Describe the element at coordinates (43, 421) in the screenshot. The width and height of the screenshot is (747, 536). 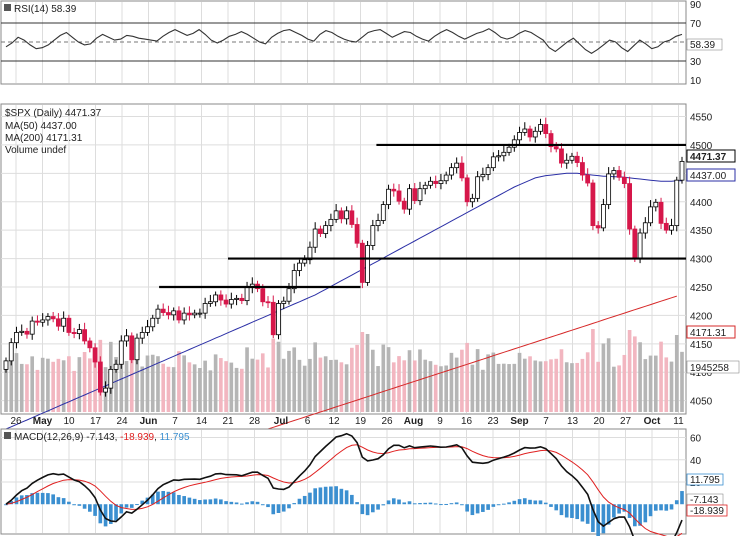
I see `x-axis-label: May` at that location.